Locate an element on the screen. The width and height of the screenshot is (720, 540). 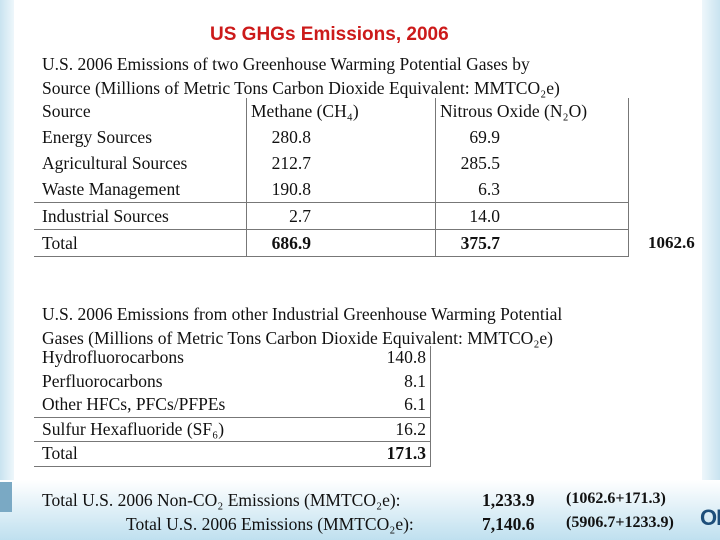
gas-name: Perfluorocarbons is located at coordinates (102, 380).